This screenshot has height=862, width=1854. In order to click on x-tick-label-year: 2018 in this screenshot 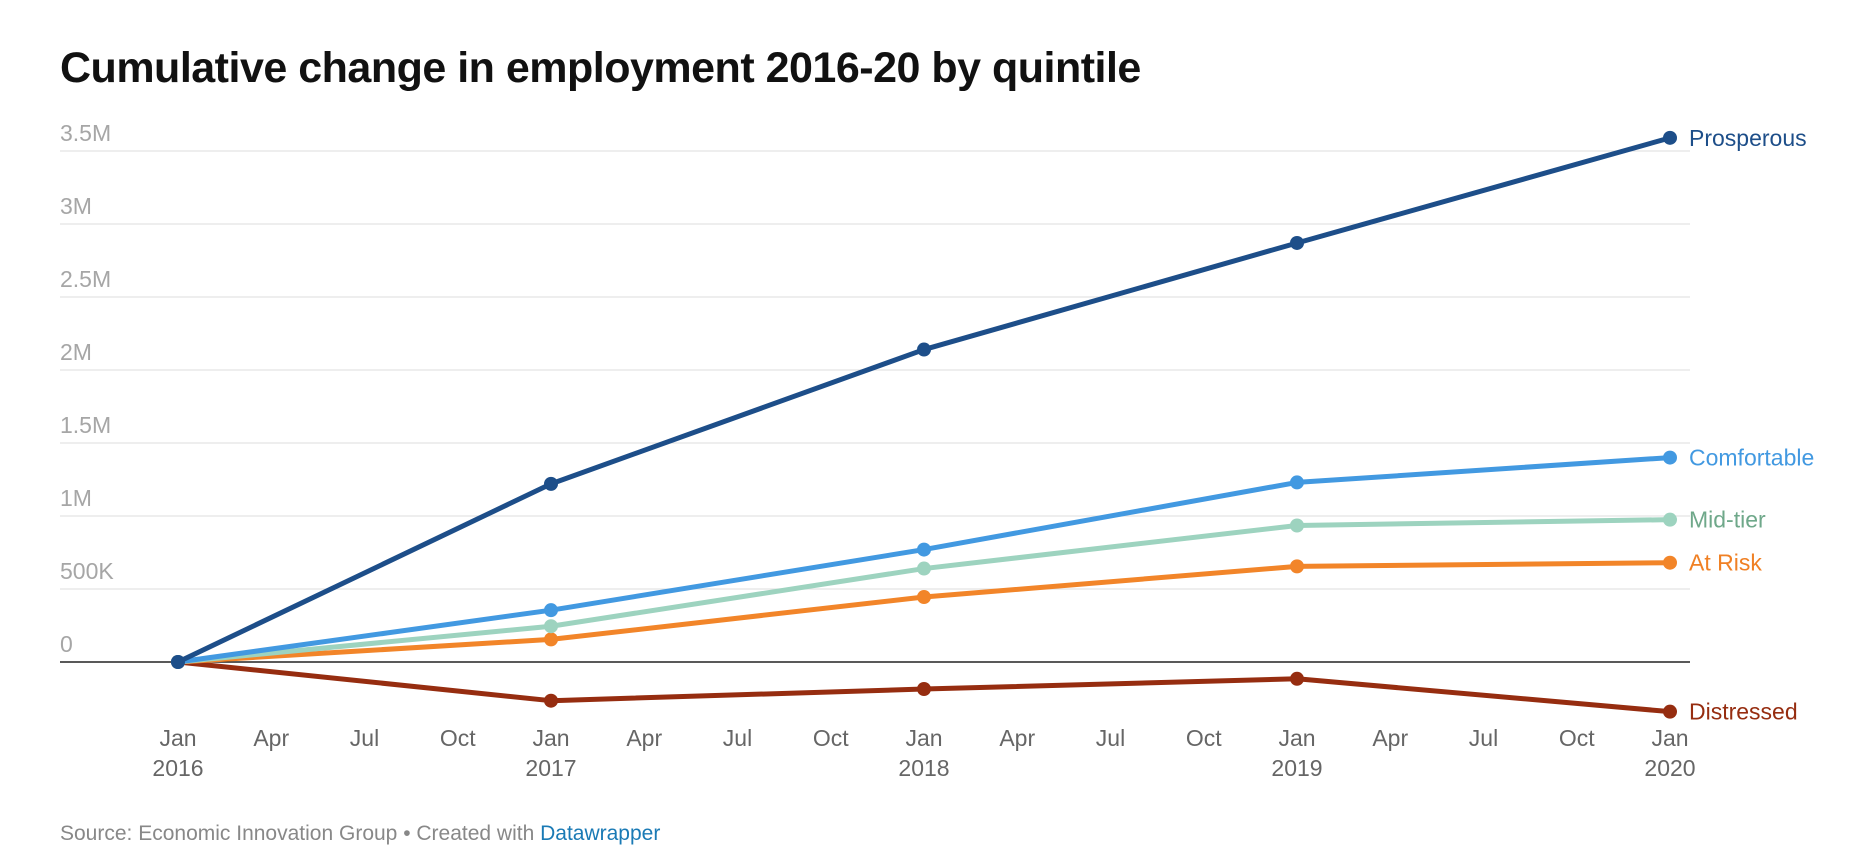, I will do `click(923, 768)`.